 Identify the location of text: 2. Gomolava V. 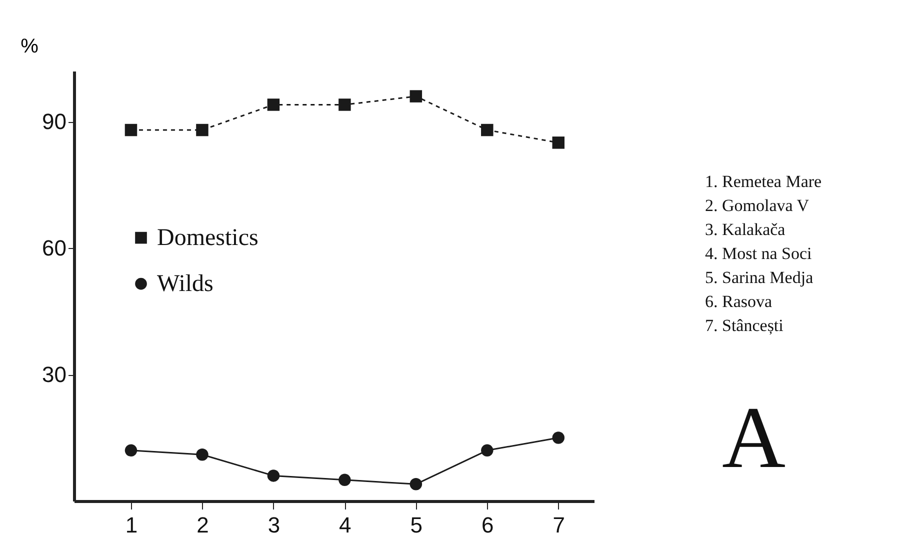
(757, 206).